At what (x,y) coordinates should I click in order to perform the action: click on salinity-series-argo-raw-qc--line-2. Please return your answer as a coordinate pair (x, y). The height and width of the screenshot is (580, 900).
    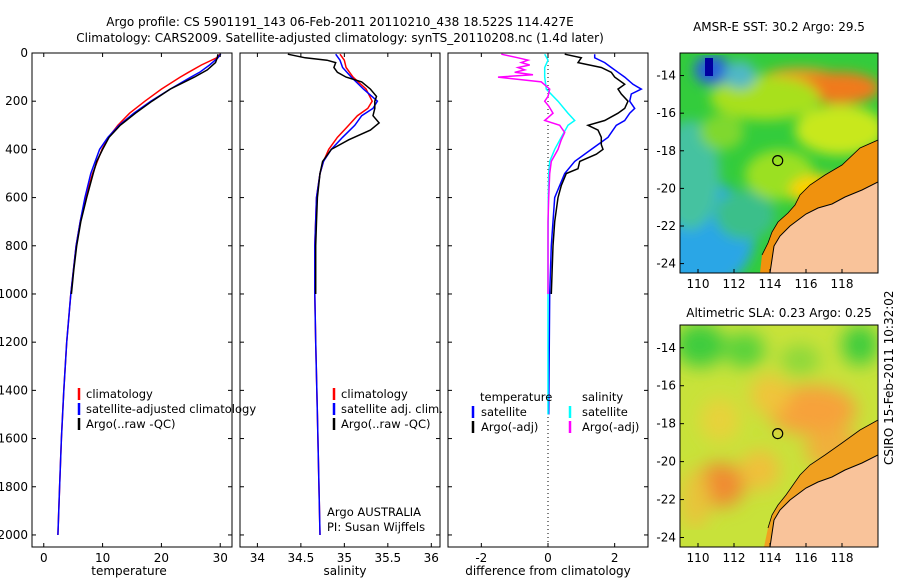
    Looking at the image, I should click on (334, 173).